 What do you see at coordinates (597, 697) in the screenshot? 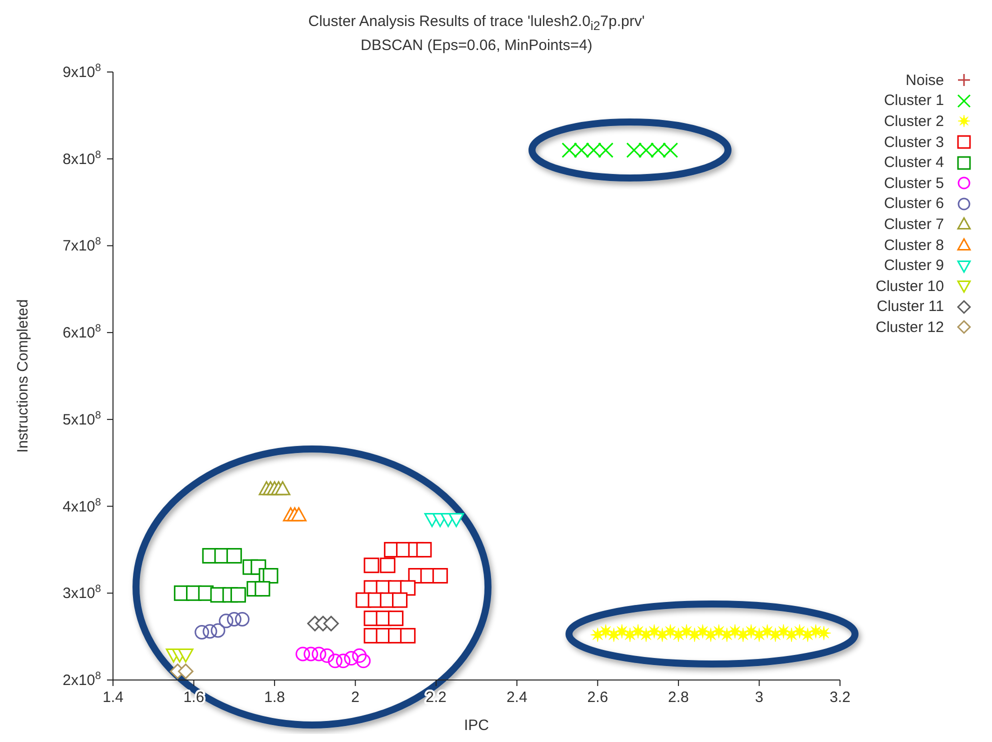
I see `x-tick-label: 2.6` at bounding box center [597, 697].